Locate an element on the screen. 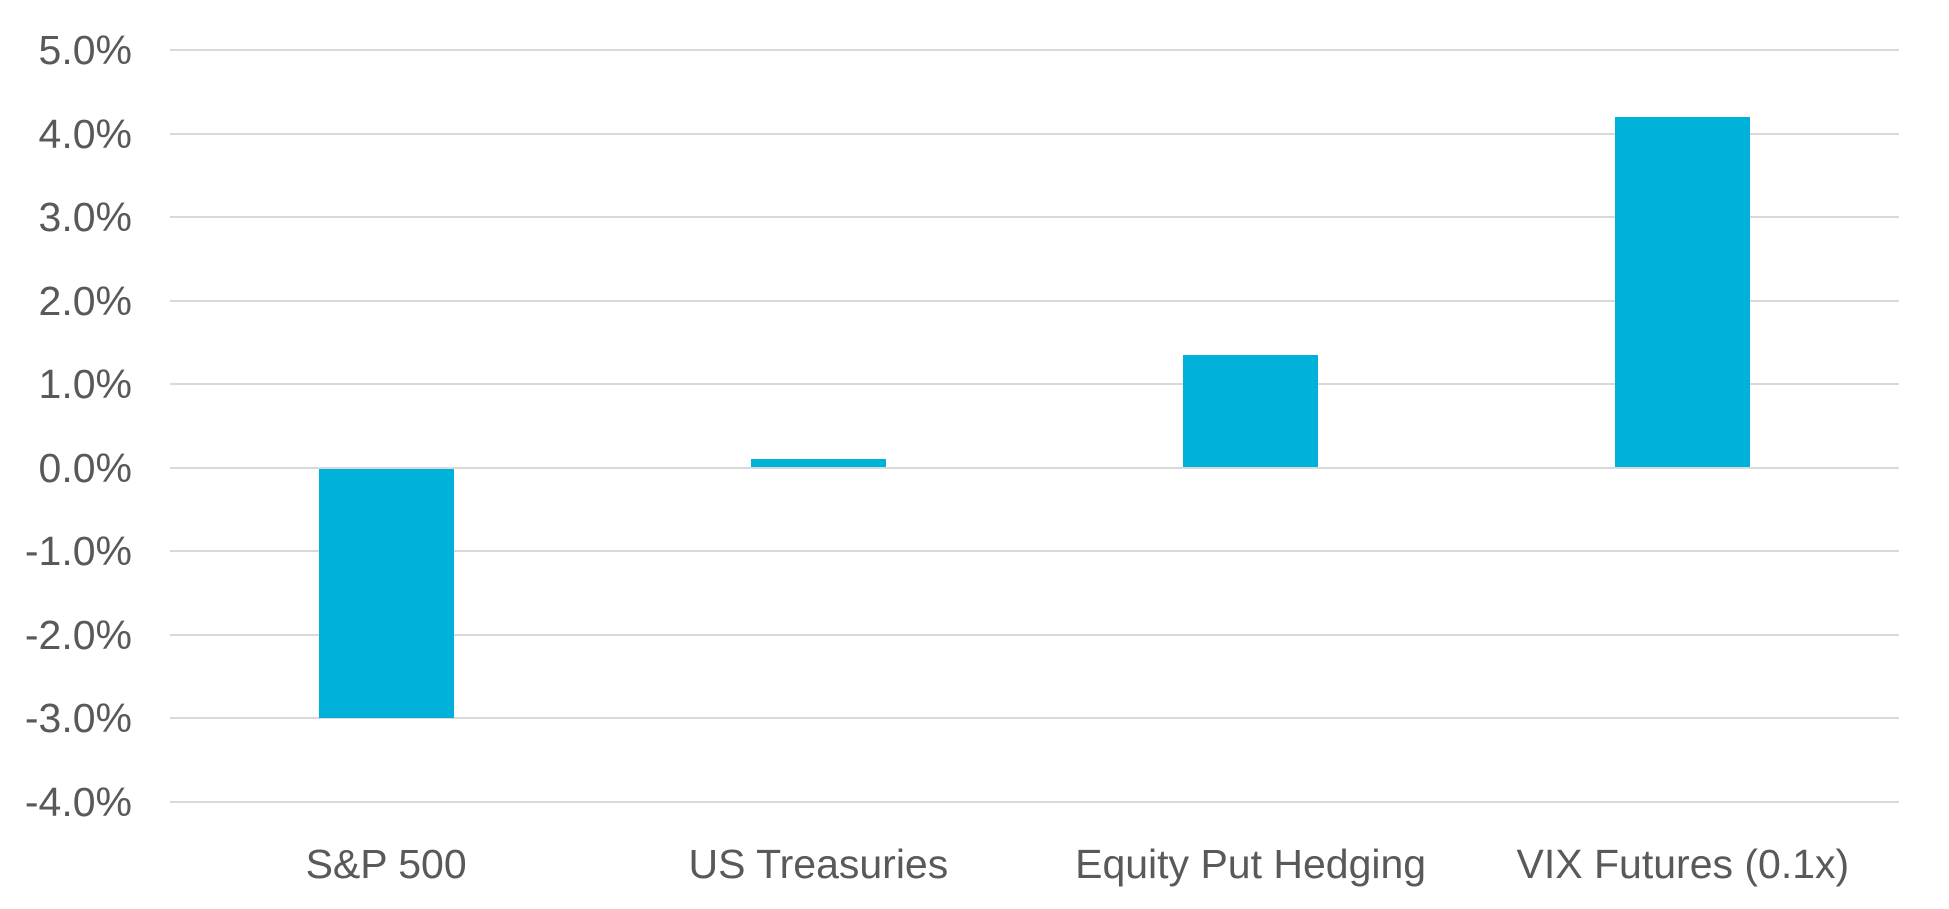 The height and width of the screenshot is (909, 1949). gridline--4.0% is located at coordinates (1034, 802).